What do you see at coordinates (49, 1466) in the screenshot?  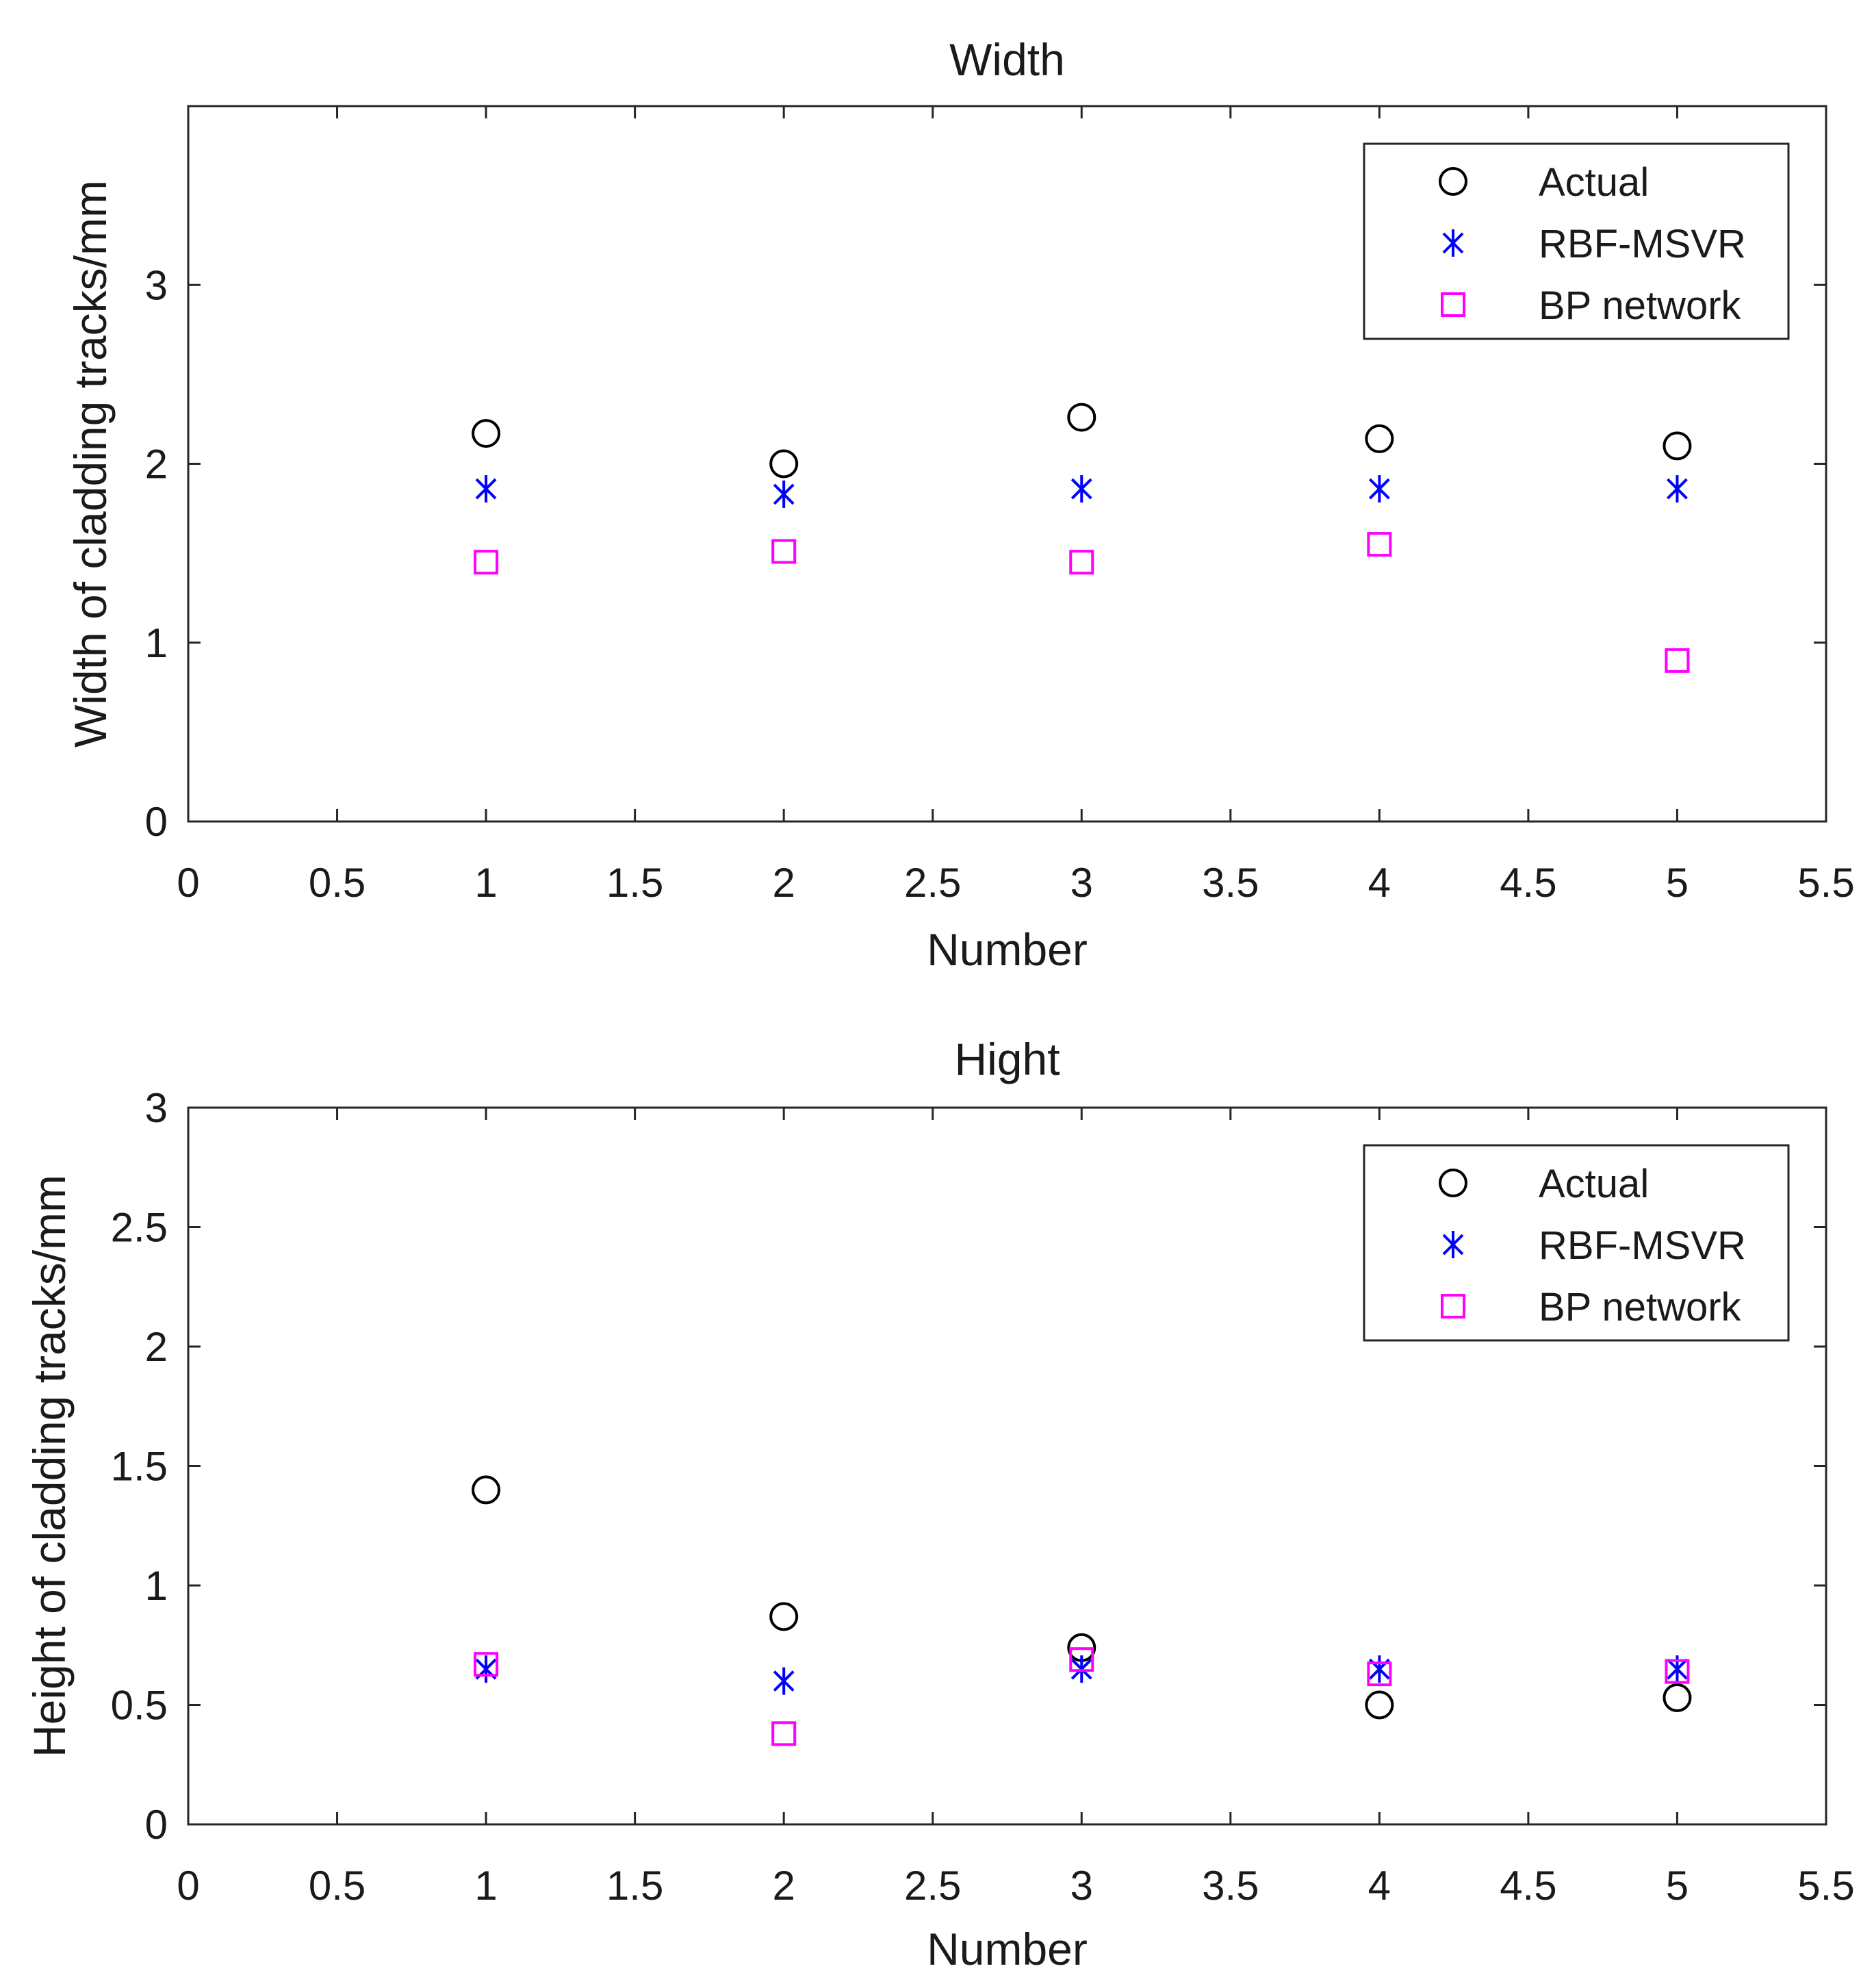 I see `y-axis-label: Height of cladding tracks/mm` at bounding box center [49, 1466].